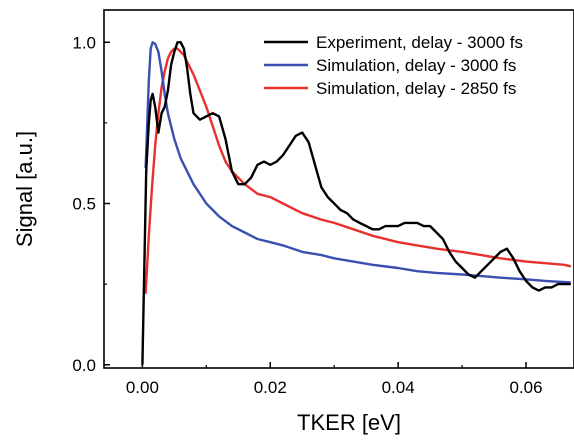 This screenshot has height=442, width=574. Describe the element at coordinates (84, 365) in the screenshot. I see `y-tick-label: 0.0` at that location.